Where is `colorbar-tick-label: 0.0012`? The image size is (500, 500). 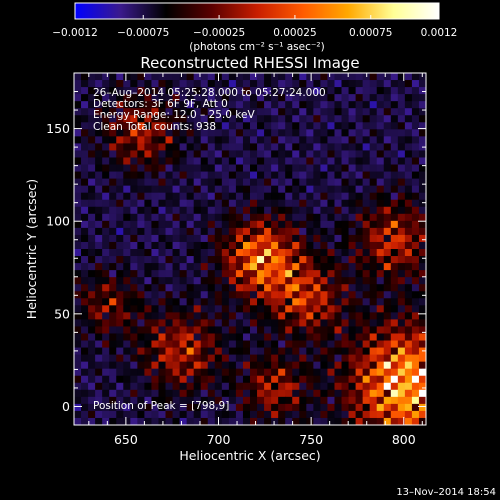 colorbar-tick-label: 0.0012 is located at coordinates (439, 33).